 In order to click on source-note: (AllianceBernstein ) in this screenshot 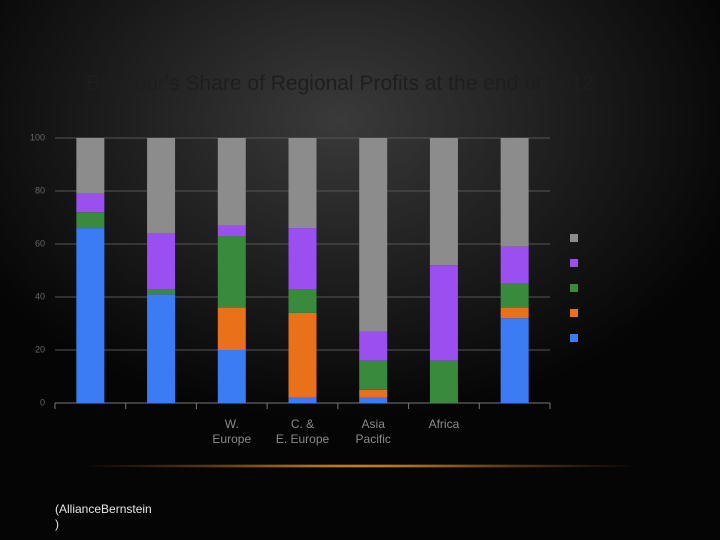, I will do `click(103, 516)`.